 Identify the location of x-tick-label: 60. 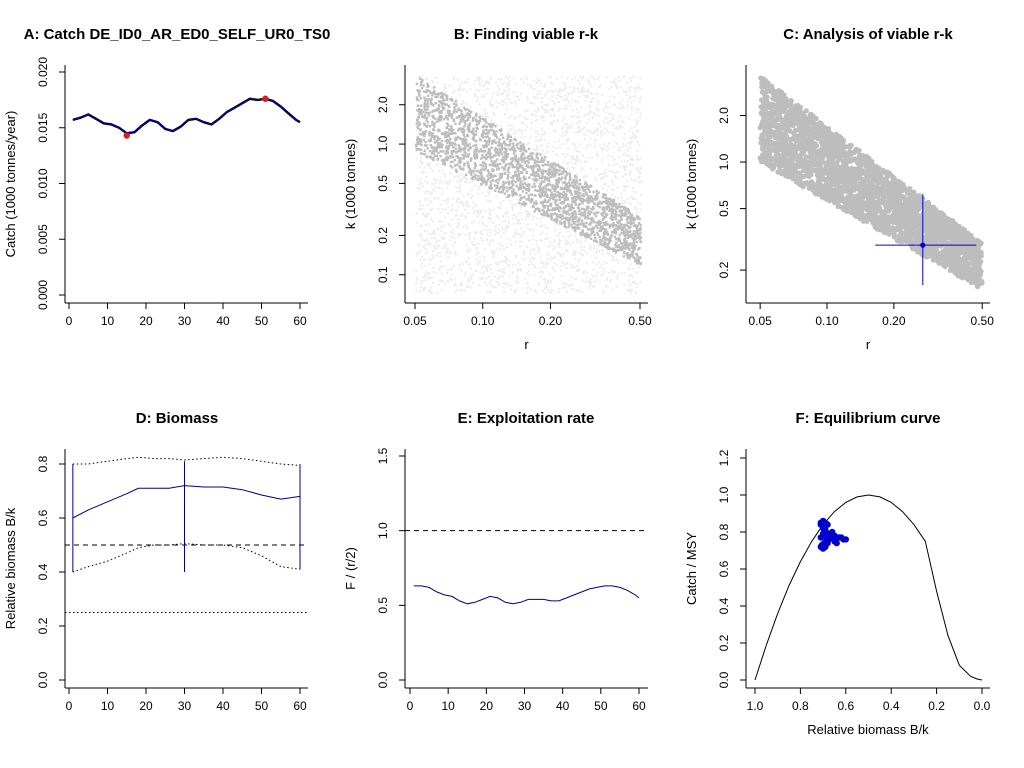
(300, 321).